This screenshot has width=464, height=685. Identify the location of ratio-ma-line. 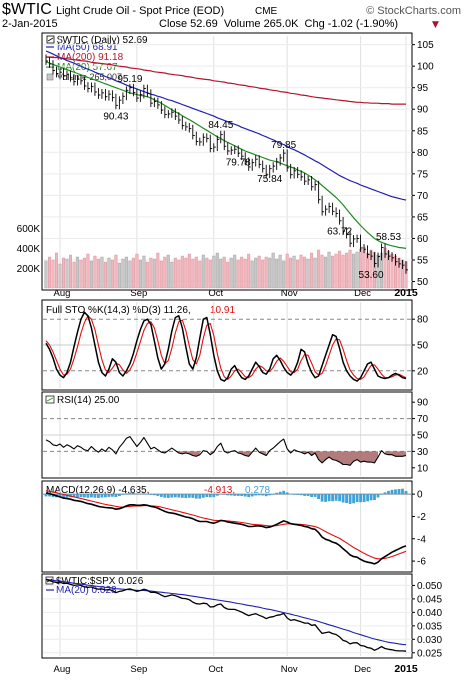
(226, 612).